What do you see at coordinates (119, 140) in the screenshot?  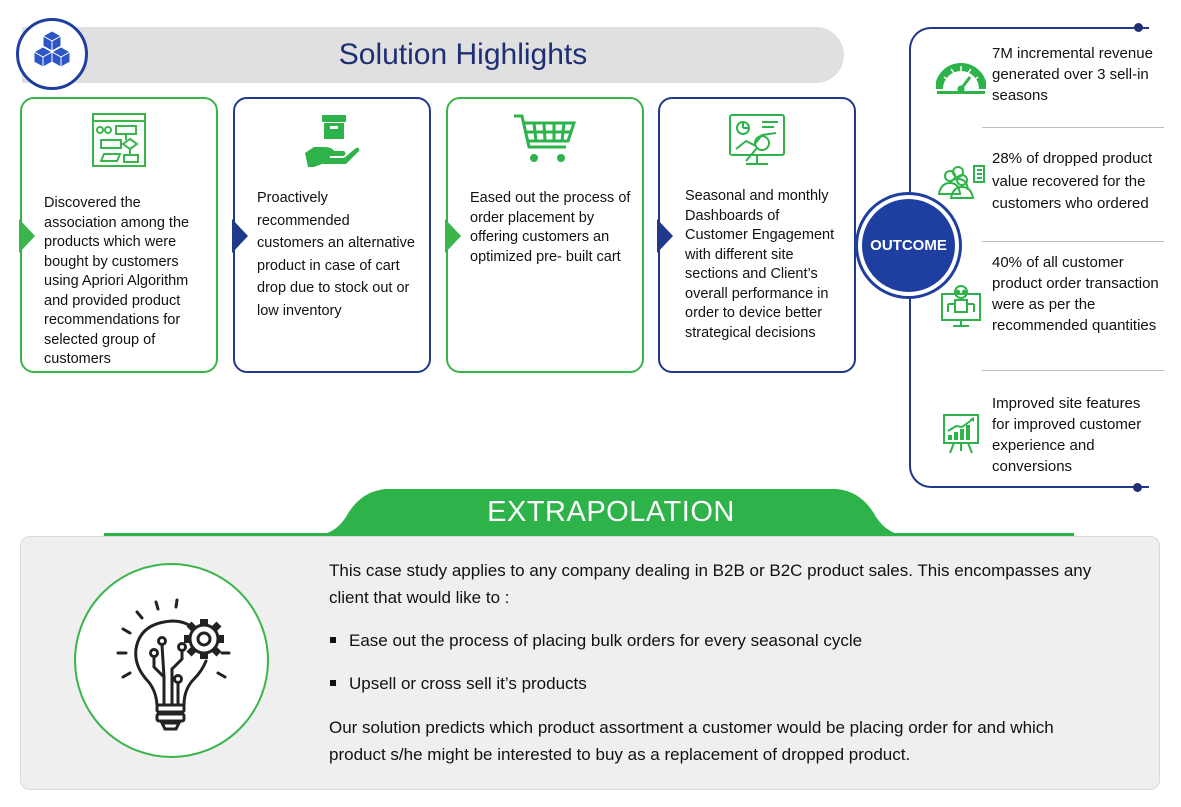 I see `flowchart-icon` at bounding box center [119, 140].